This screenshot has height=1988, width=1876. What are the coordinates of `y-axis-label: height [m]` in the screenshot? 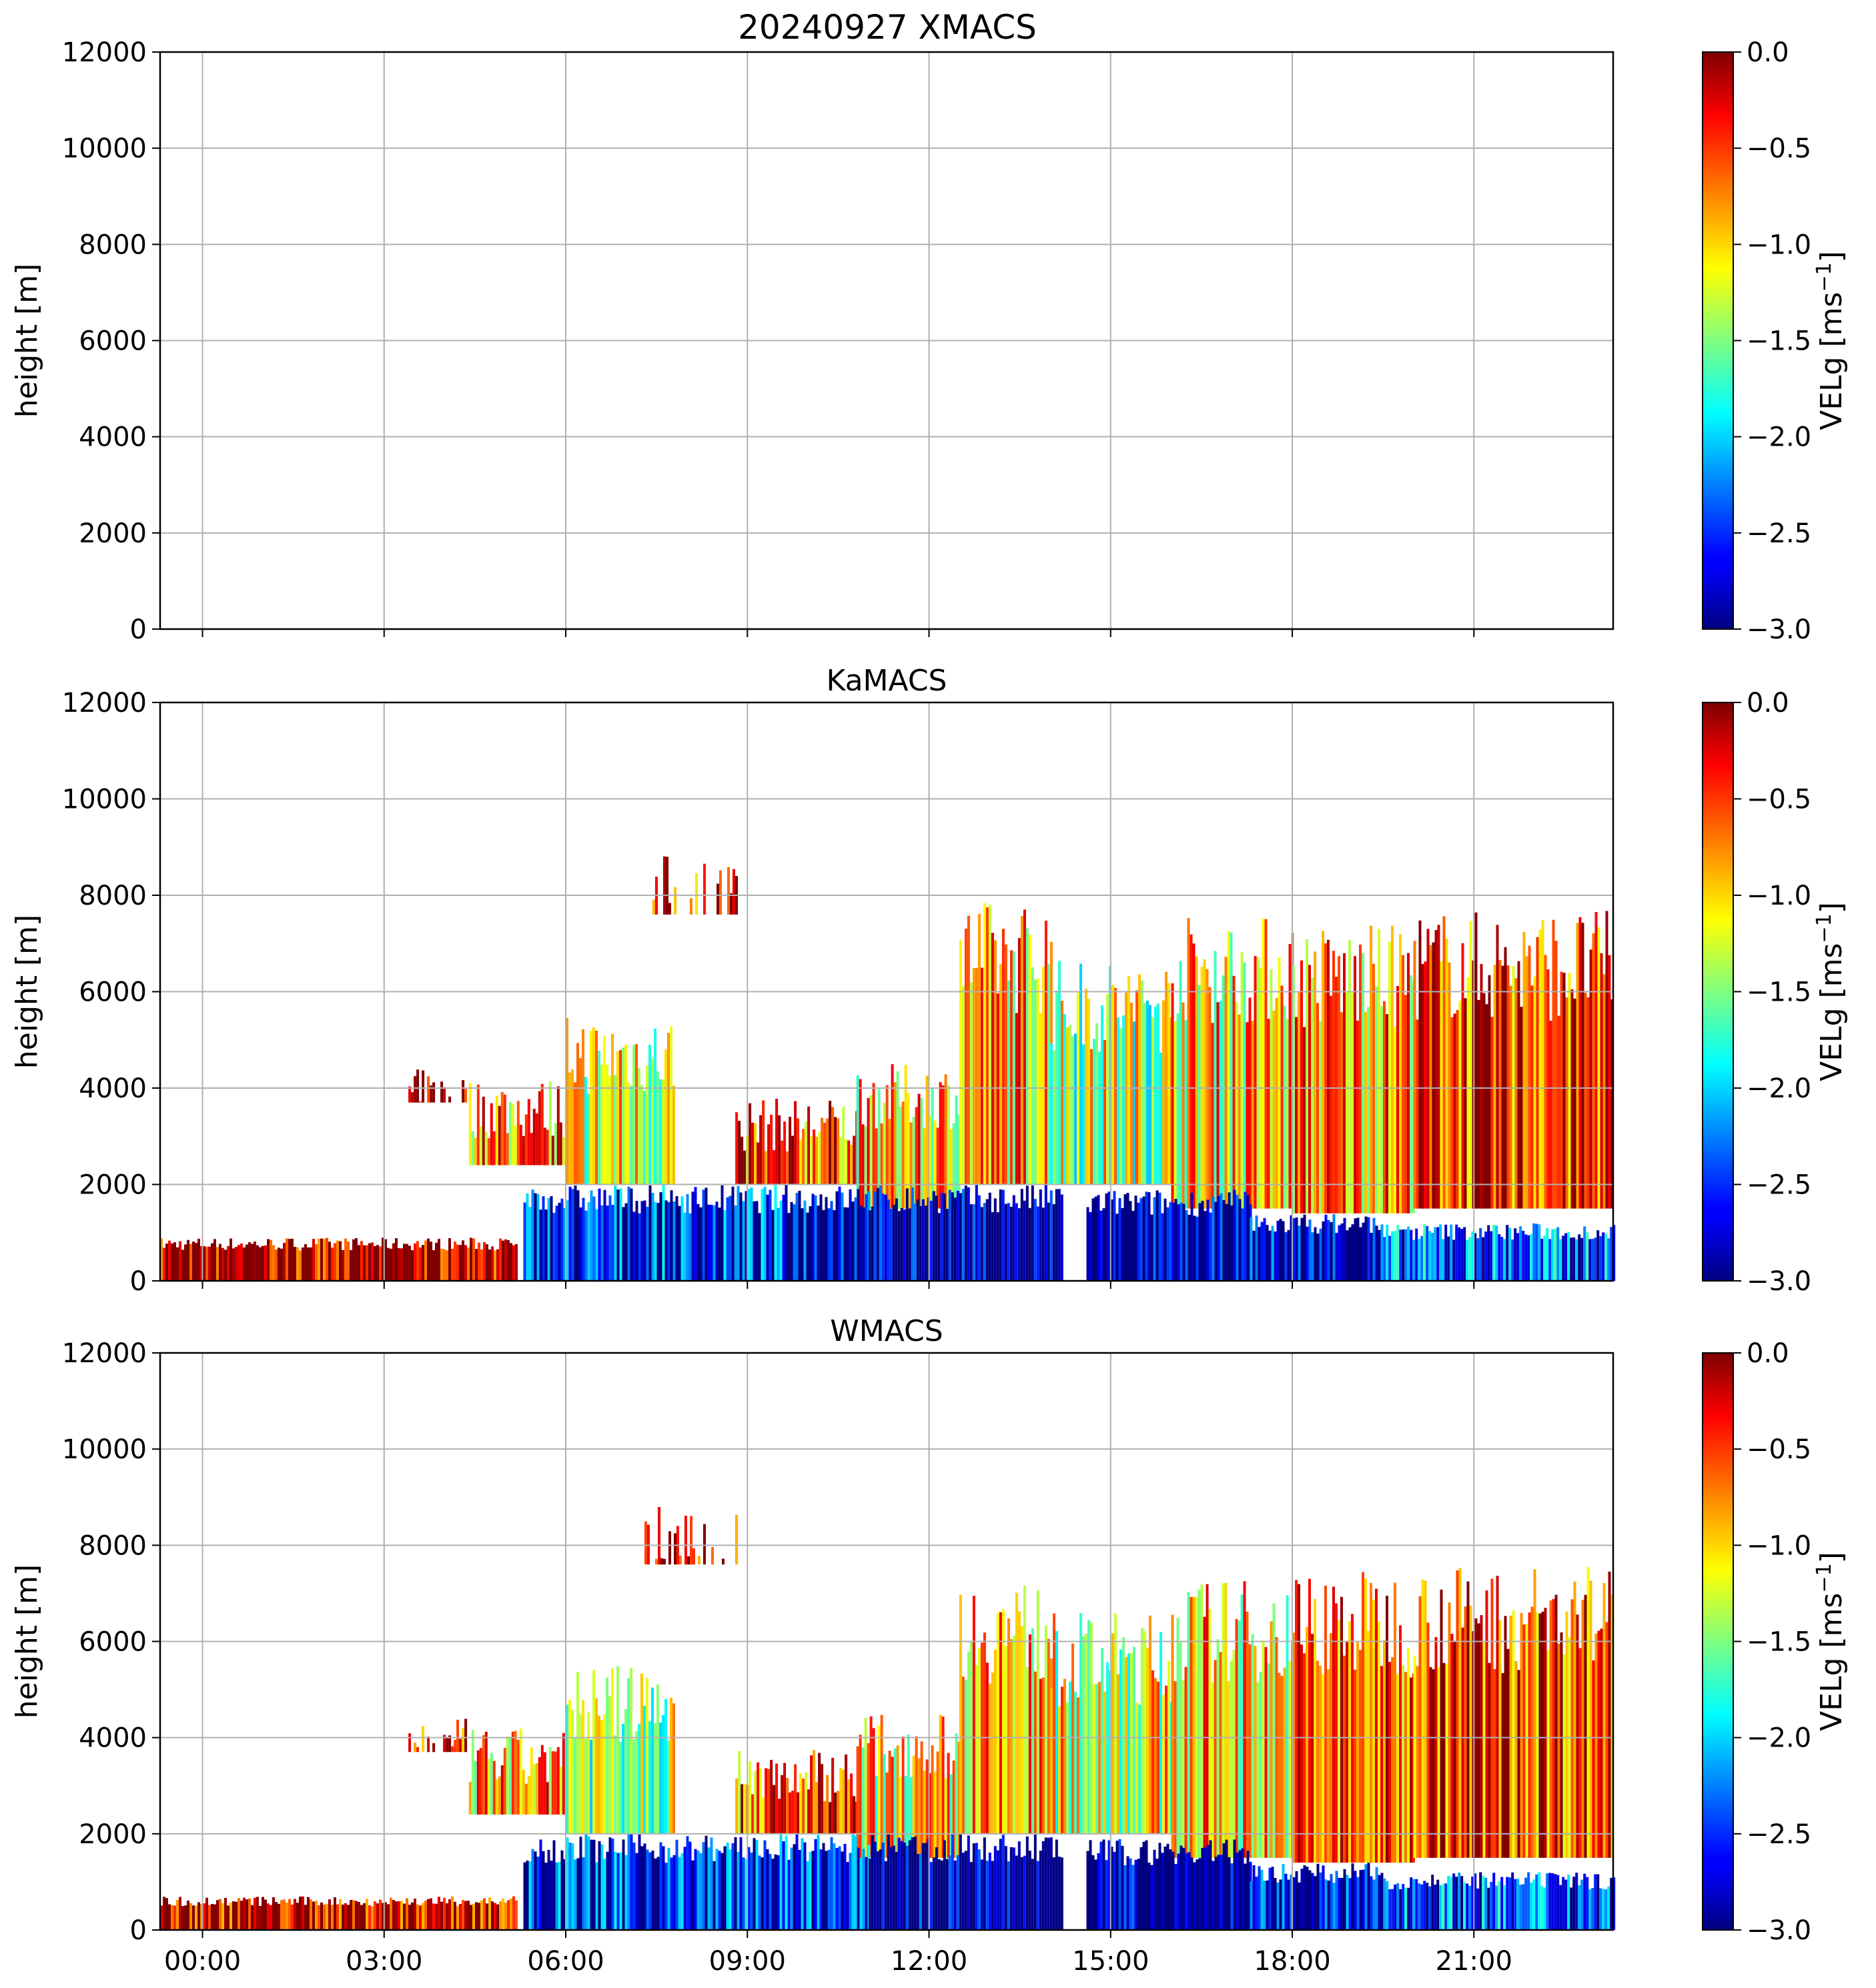 It's located at (27, 992).